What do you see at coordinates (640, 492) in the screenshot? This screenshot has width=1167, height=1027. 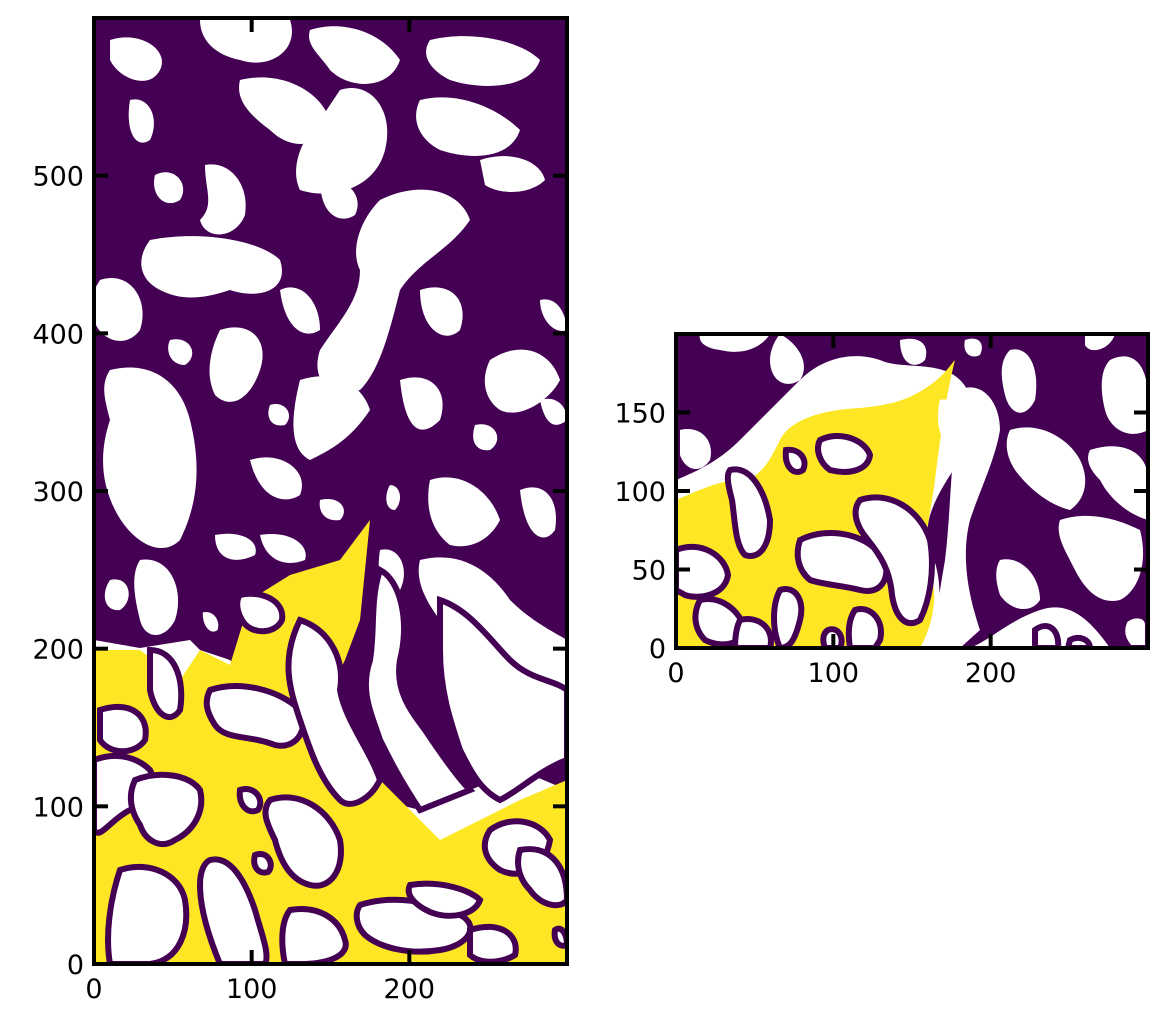 I see `right-y-tick-label: 100` at bounding box center [640, 492].